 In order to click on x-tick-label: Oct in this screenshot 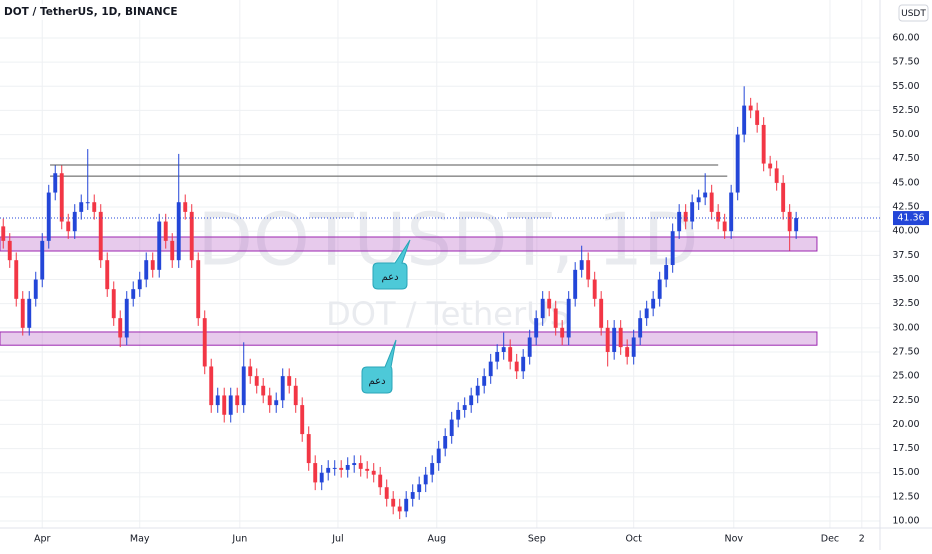, I will do `click(633, 539)`.